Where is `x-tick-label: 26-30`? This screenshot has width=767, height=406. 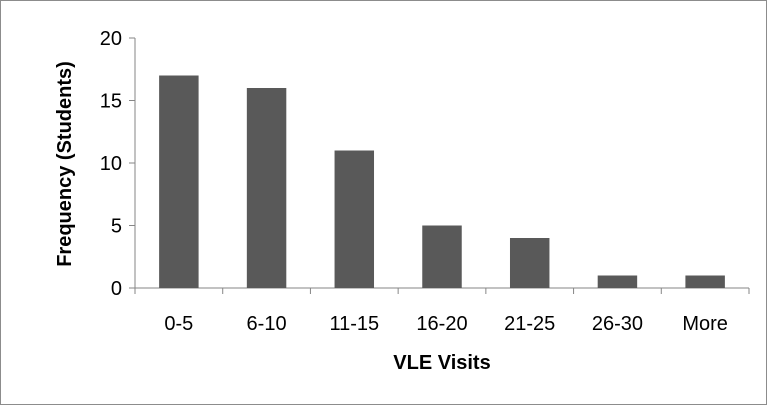 x-tick-label: 26-30 is located at coordinates (617, 324).